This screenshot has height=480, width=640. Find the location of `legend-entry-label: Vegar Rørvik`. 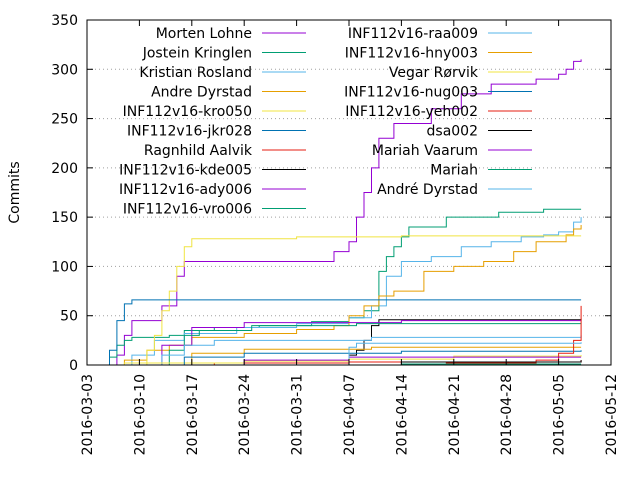

legend-entry-label: Vegar Rørvik is located at coordinates (434, 73).